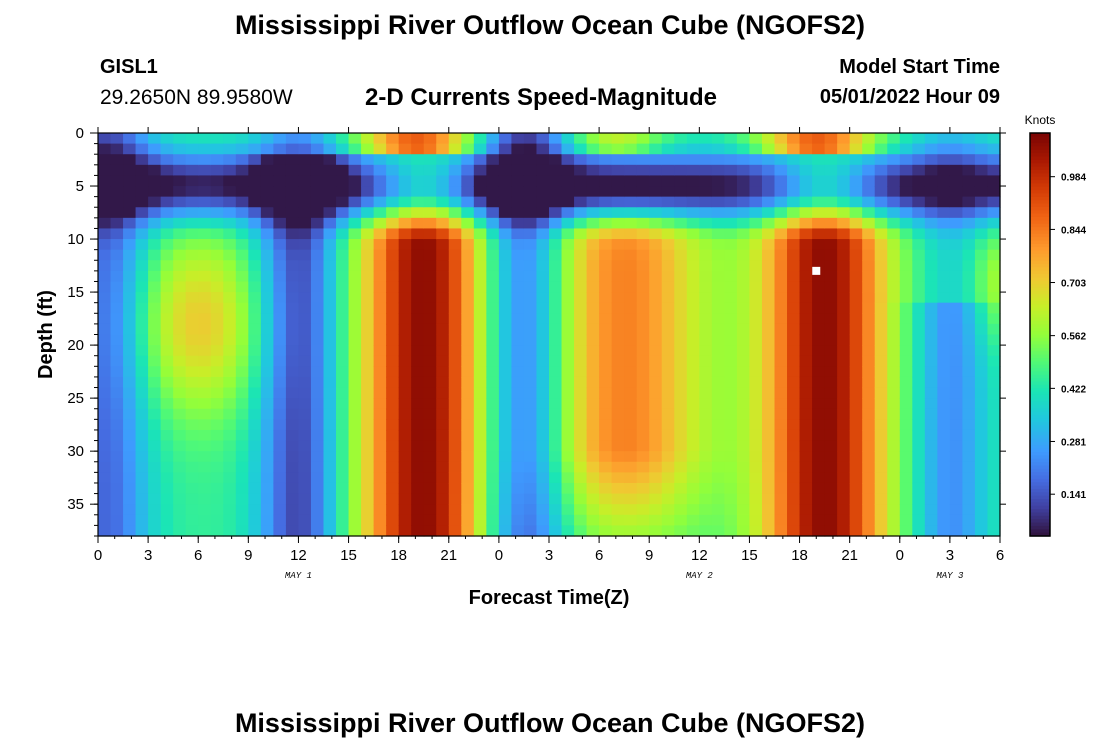 This screenshot has width=1100, height=750. What do you see at coordinates (75, 345) in the screenshot?
I see `y-tick-label: 20` at bounding box center [75, 345].